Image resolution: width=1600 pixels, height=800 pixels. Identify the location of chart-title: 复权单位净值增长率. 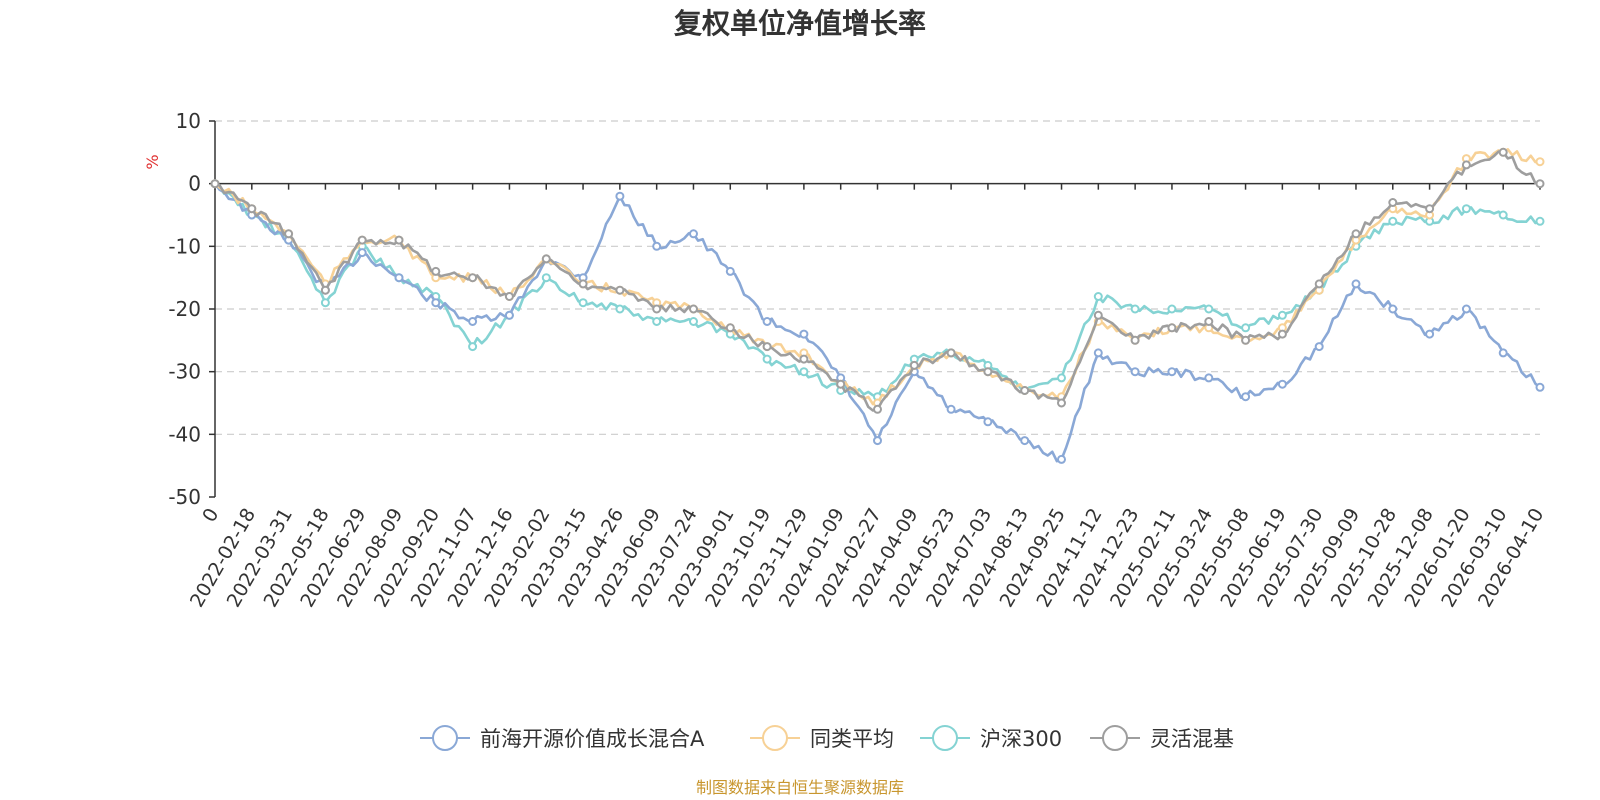
(800, 23).